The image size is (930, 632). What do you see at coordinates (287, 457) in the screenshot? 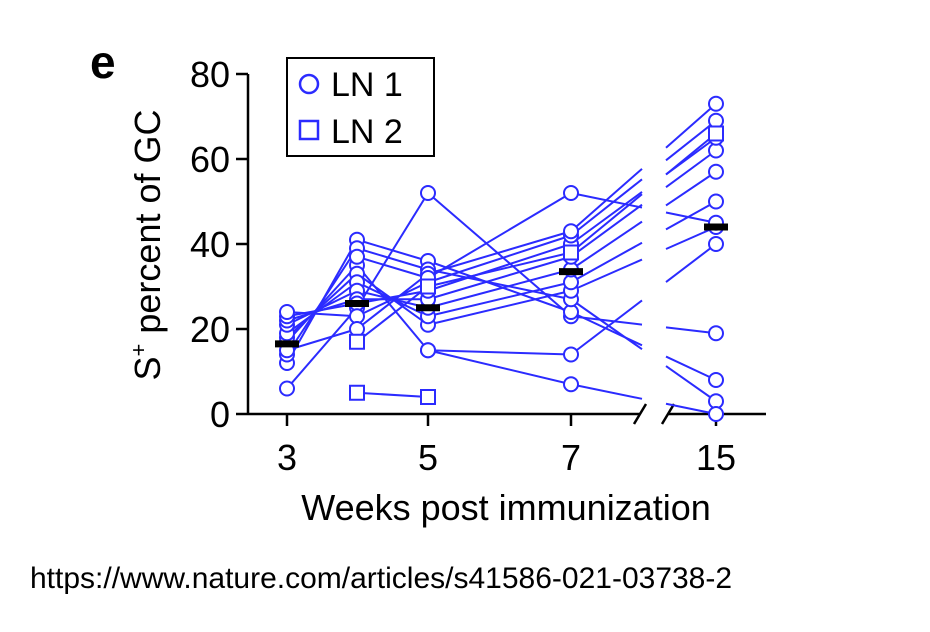
I see `x-tick-label: 3` at bounding box center [287, 457].